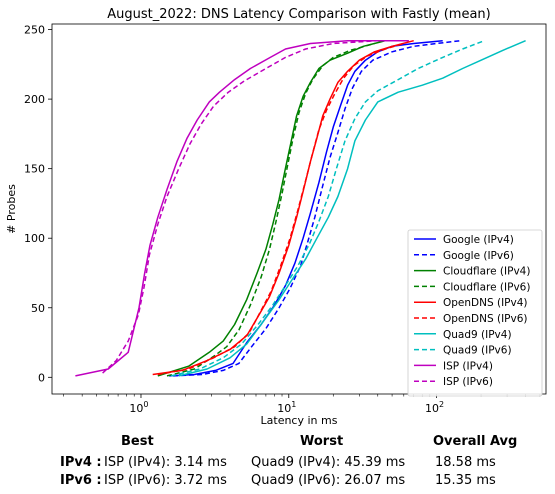 This screenshot has width=555, height=494. What do you see at coordinates (465, 480) in the screenshot?
I see `ipv6-avg: 15.35 ms` at bounding box center [465, 480].